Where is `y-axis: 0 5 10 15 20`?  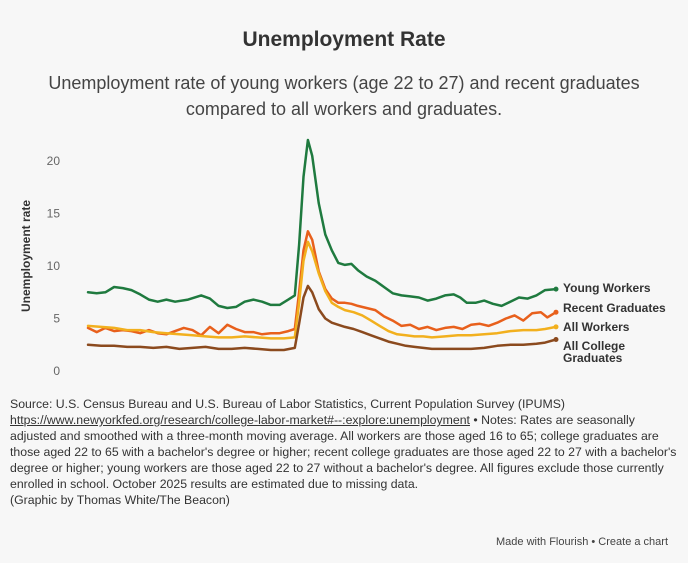
y-axis: 0 5 10 15 20 is located at coordinates (54, 266).